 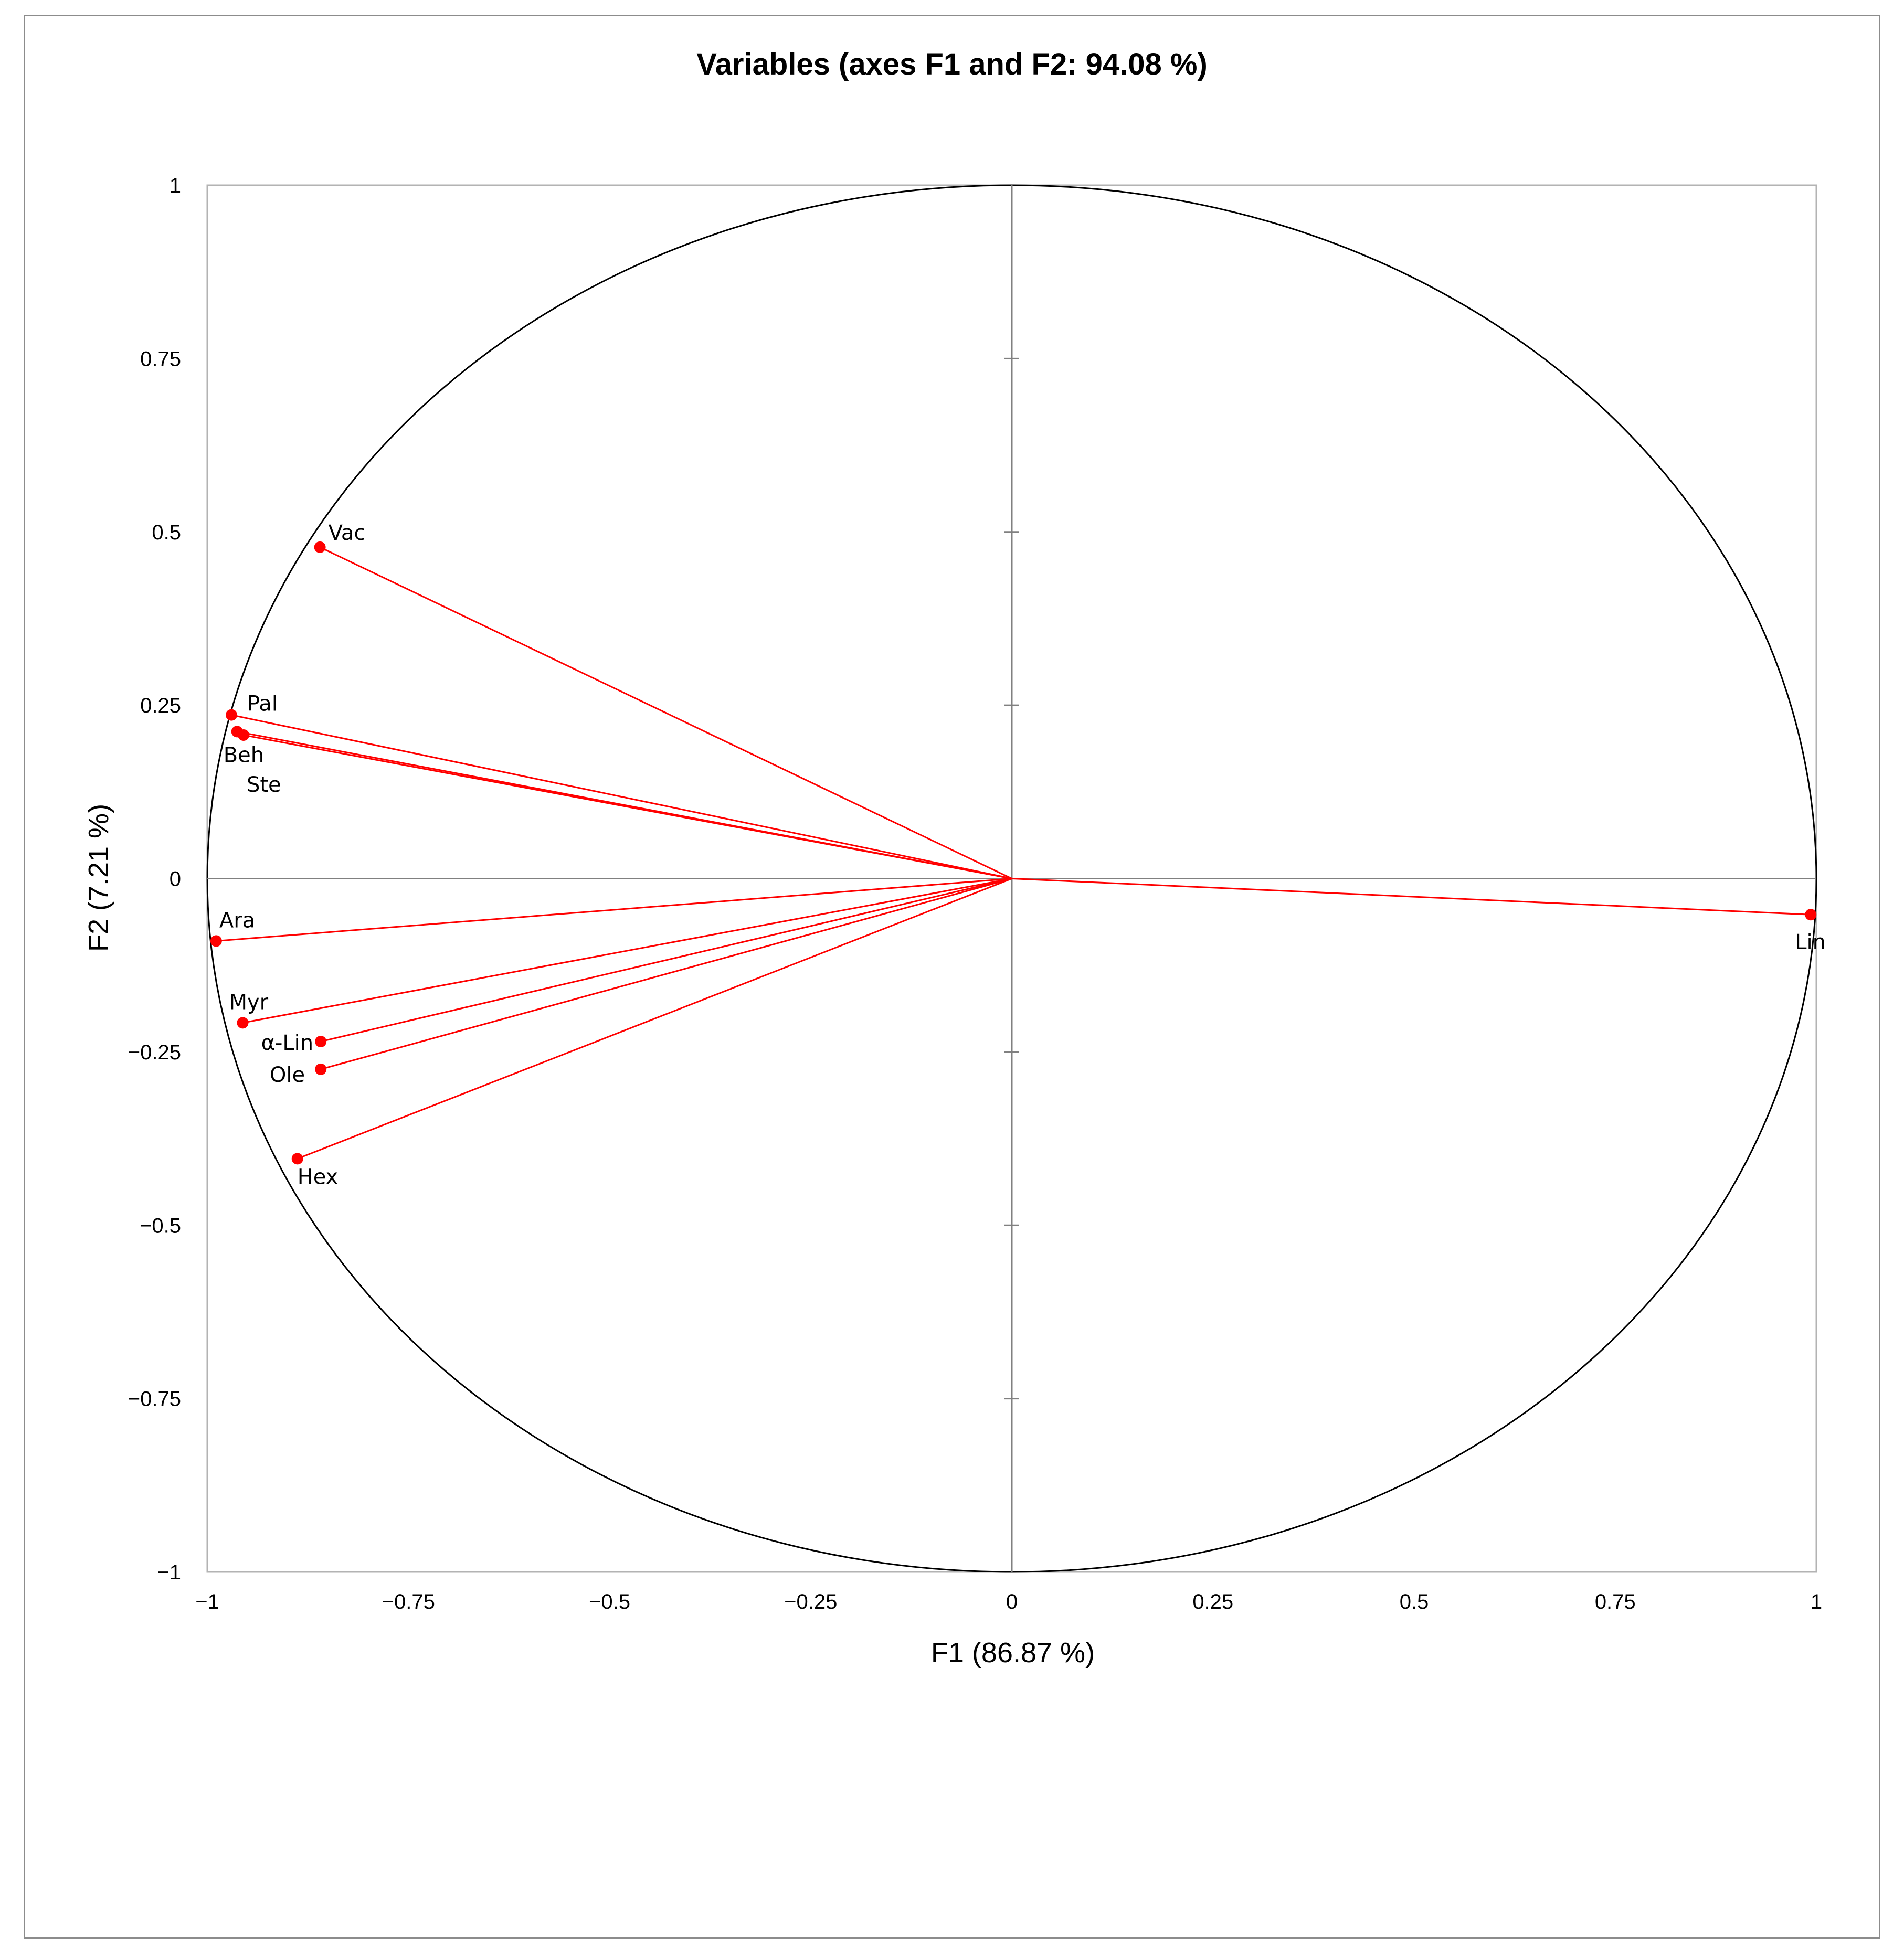 I want to click on point-Lin, so click(x=1811, y=915).